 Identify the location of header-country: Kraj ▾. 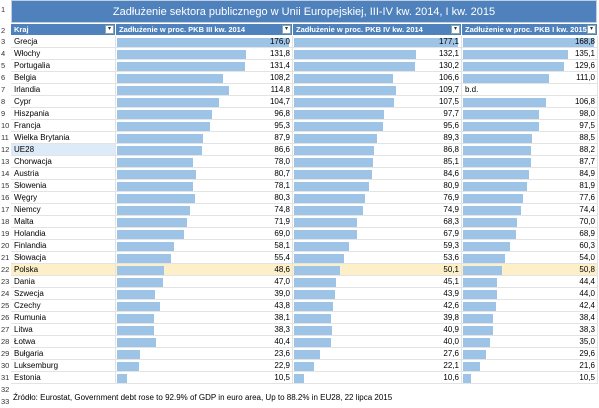
(63, 29).